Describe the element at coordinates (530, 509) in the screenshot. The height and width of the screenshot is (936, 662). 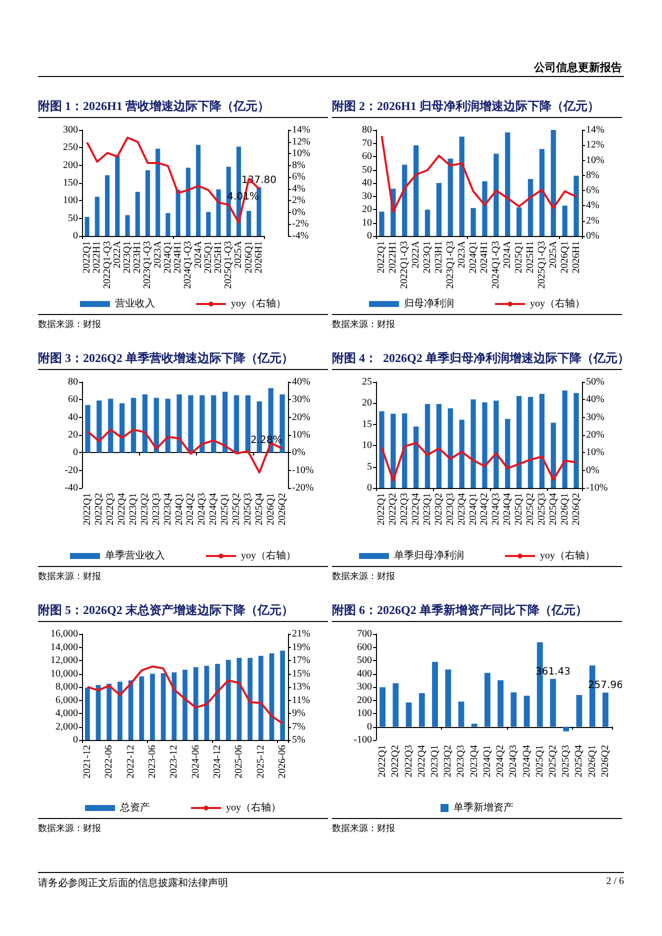
I see `x-tick-label: 2025Q2` at that location.